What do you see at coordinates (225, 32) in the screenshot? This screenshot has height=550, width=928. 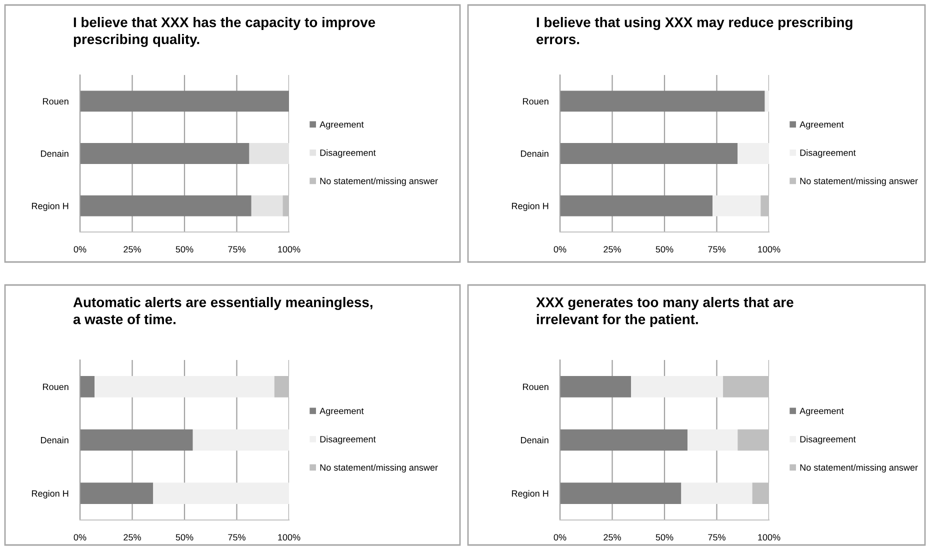 I see `chart-title: I believe that XXX has the capacity to improve prescribing quality.` at bounding box center [225, 32].